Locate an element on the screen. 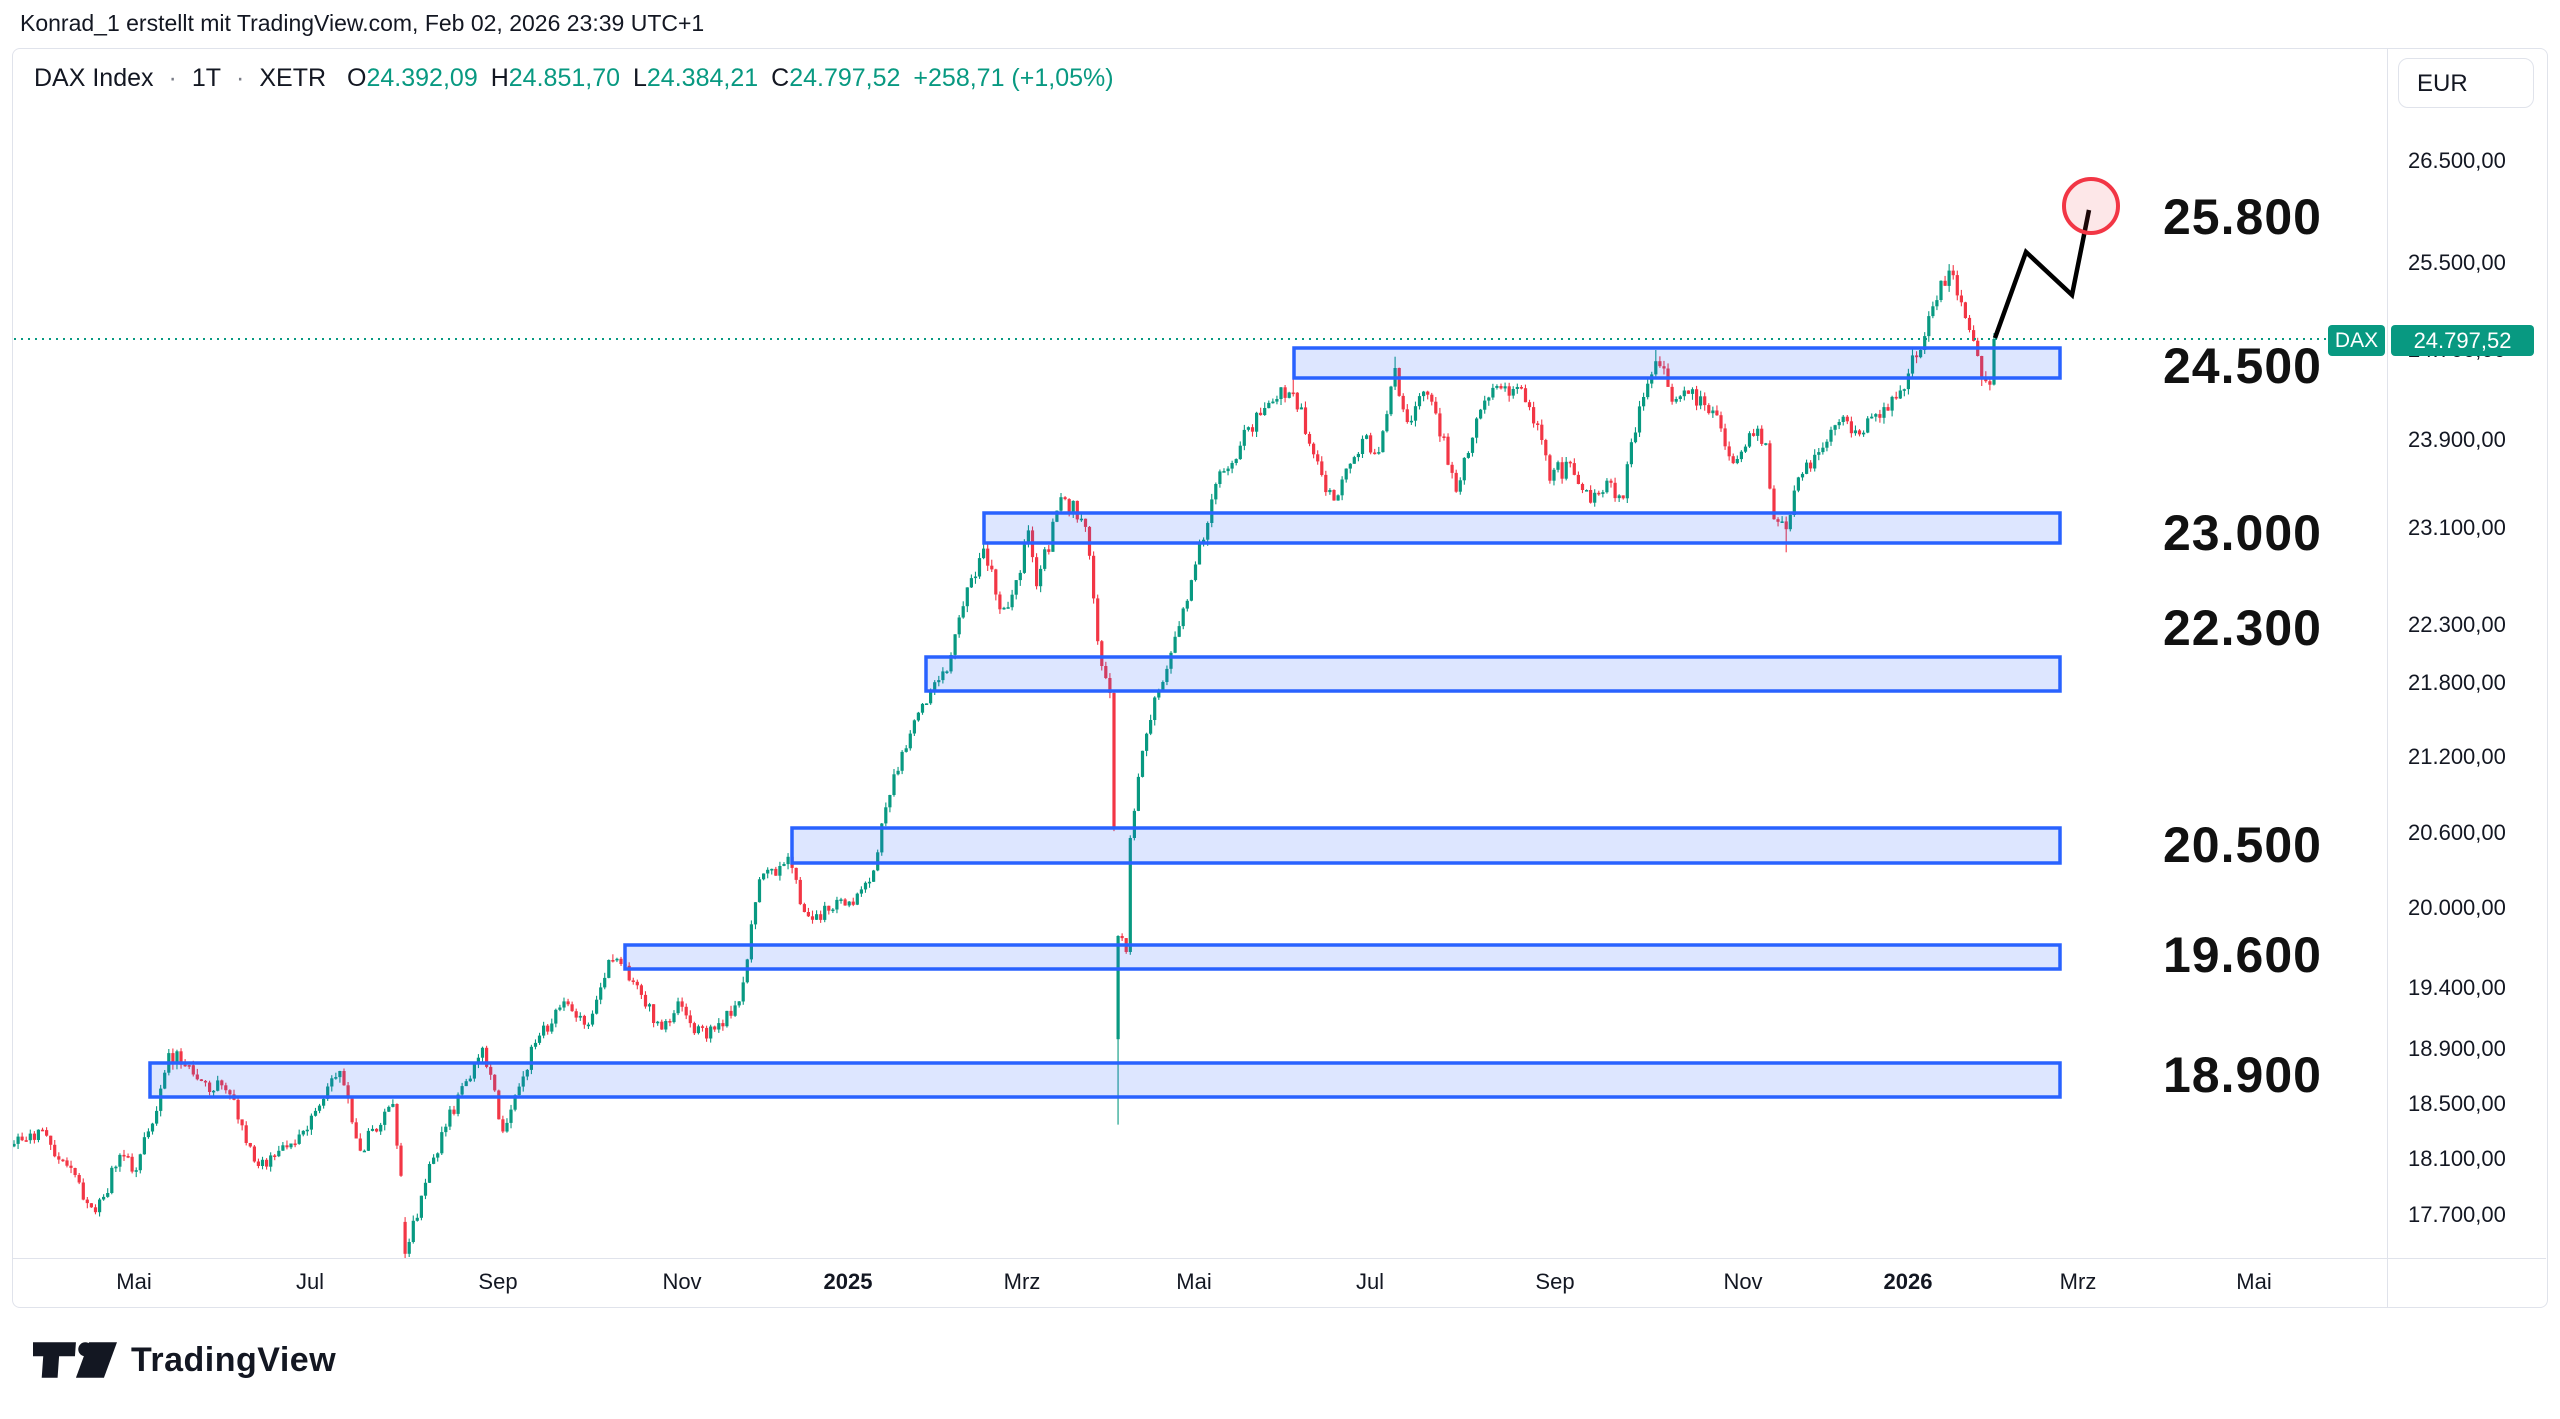 This screenshot has width=2560, height=1419. price-tick-18.900,00: 18.900,00 is located at coordinates (2457, 1048).